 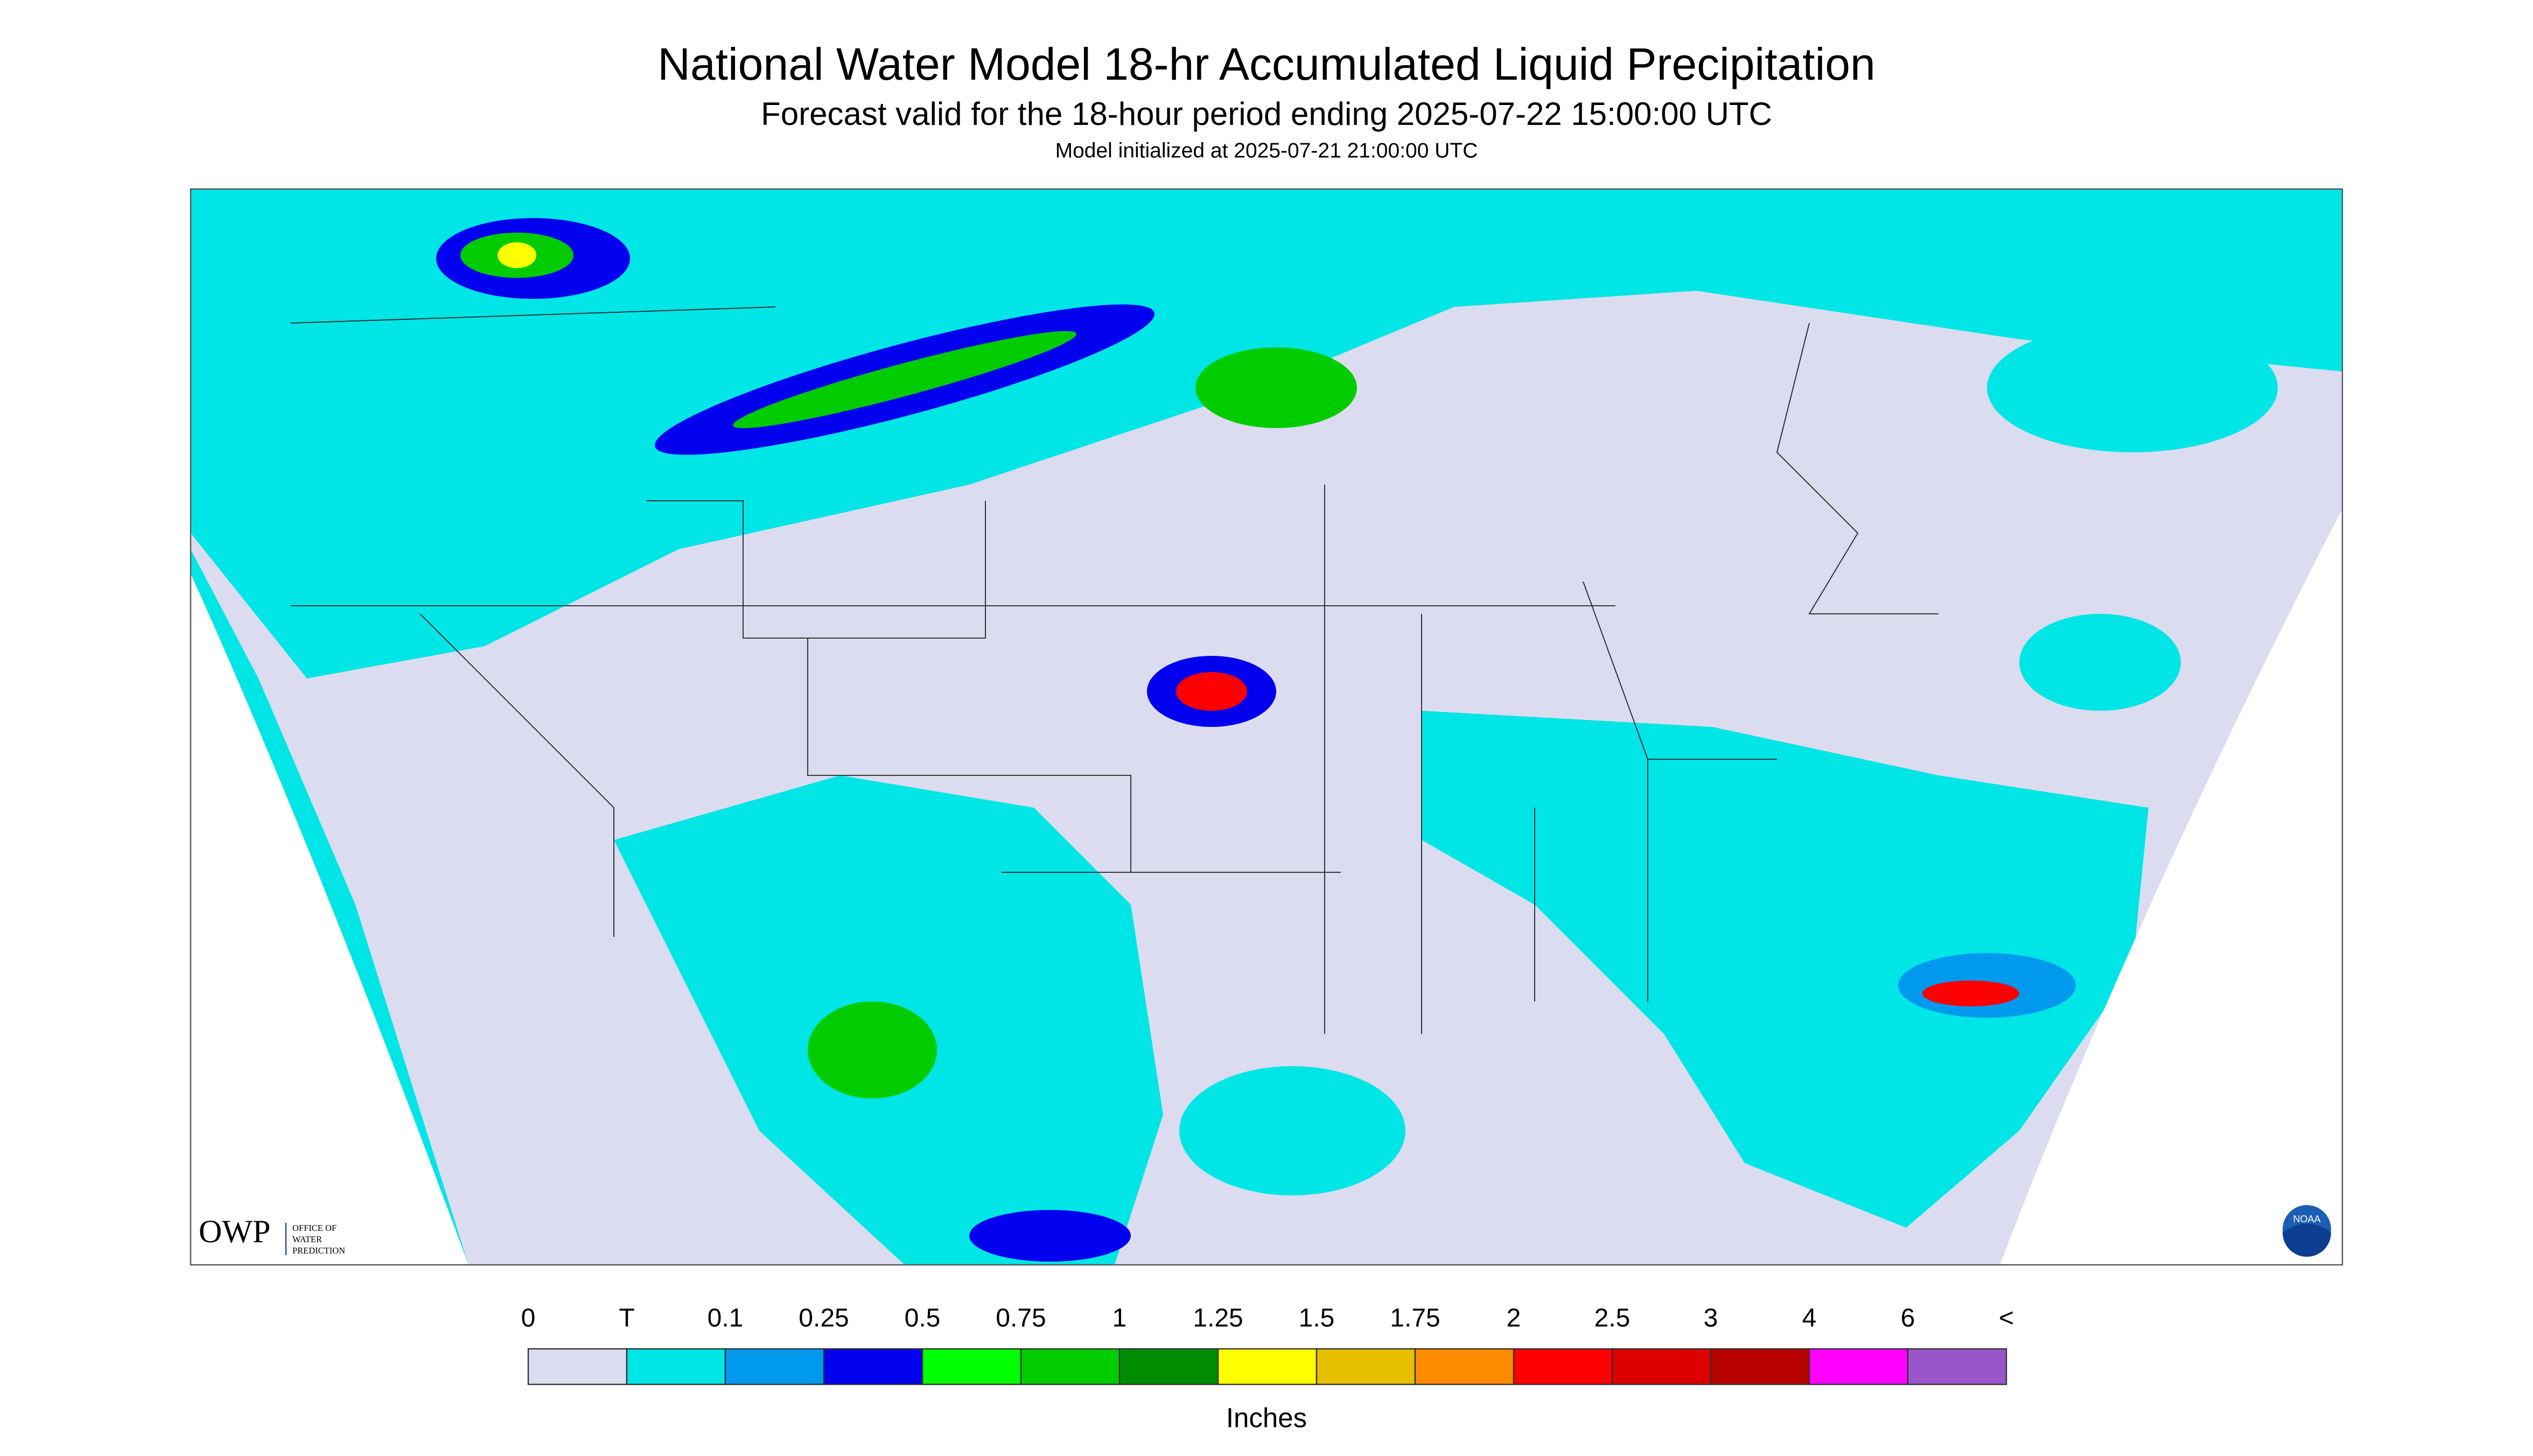 What do you see at coordinates (923, 1318) in the screenshot?
I see `legend-label: 0.5` at bounding box center [923, 1318].